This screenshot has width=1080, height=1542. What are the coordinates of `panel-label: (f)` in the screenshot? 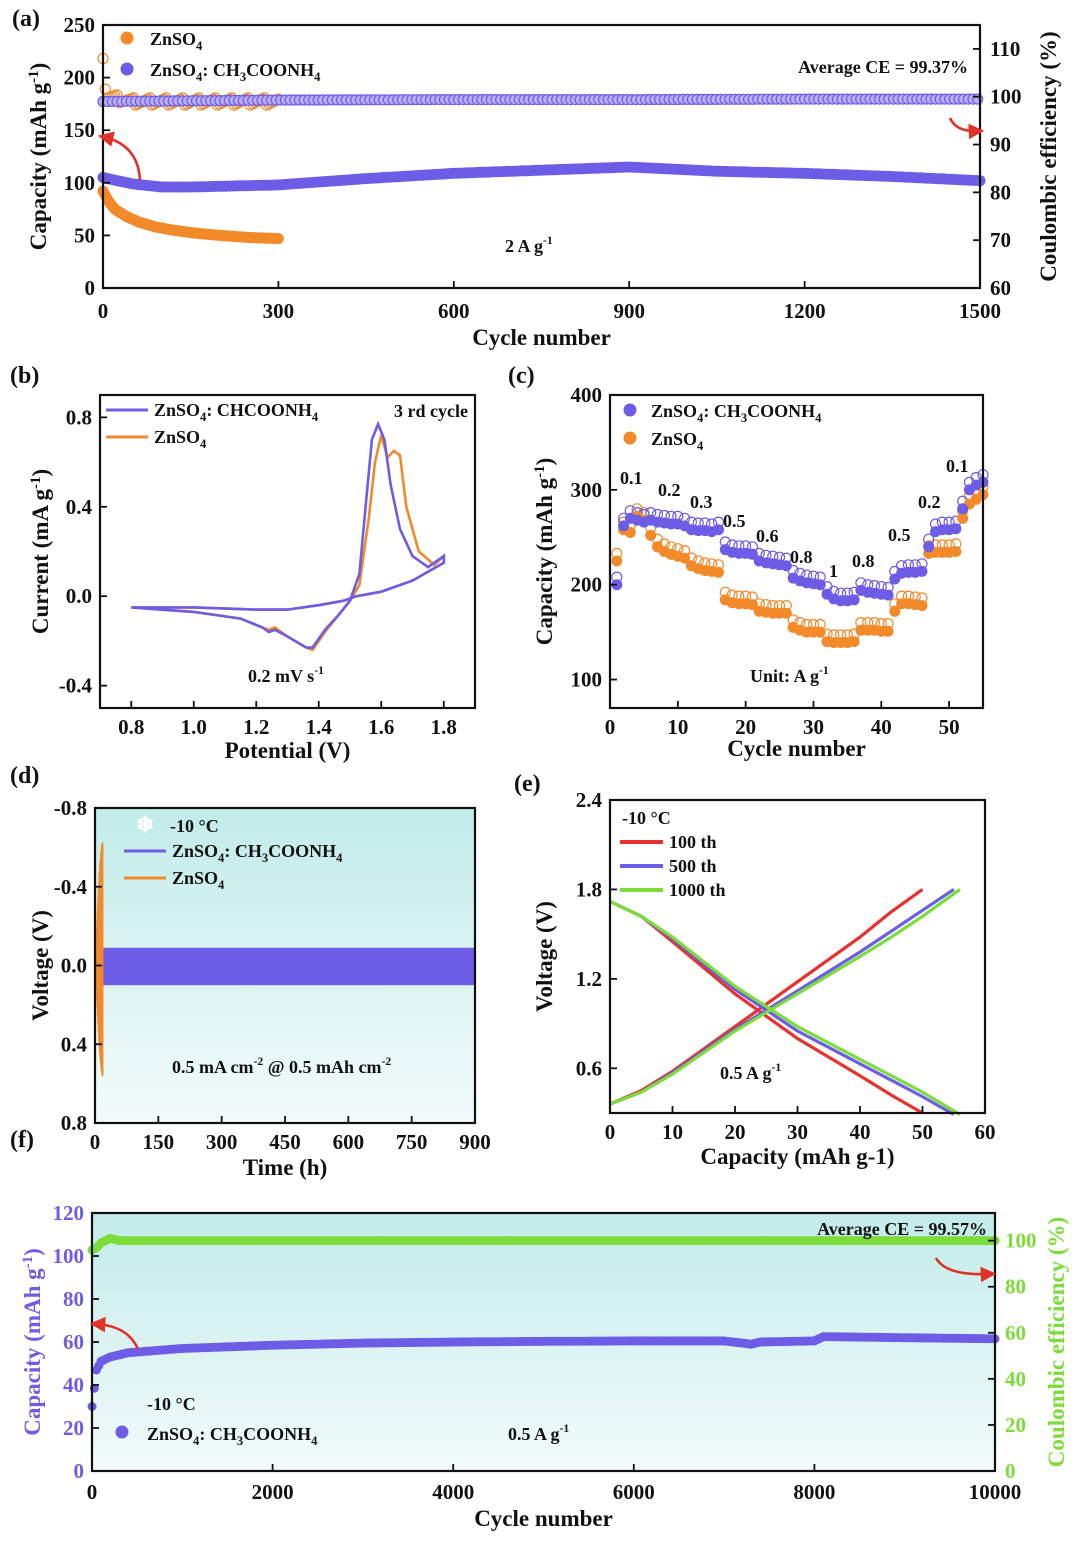 It's located at (22, 1140).